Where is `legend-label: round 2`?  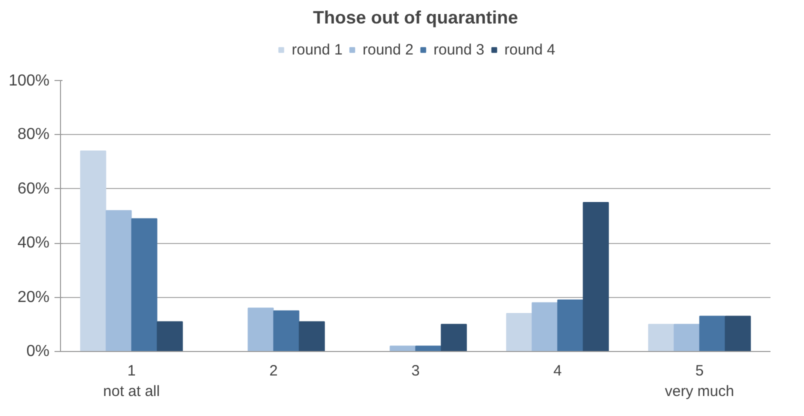 legend-label: round 2 is located at coordinates (388, 49).